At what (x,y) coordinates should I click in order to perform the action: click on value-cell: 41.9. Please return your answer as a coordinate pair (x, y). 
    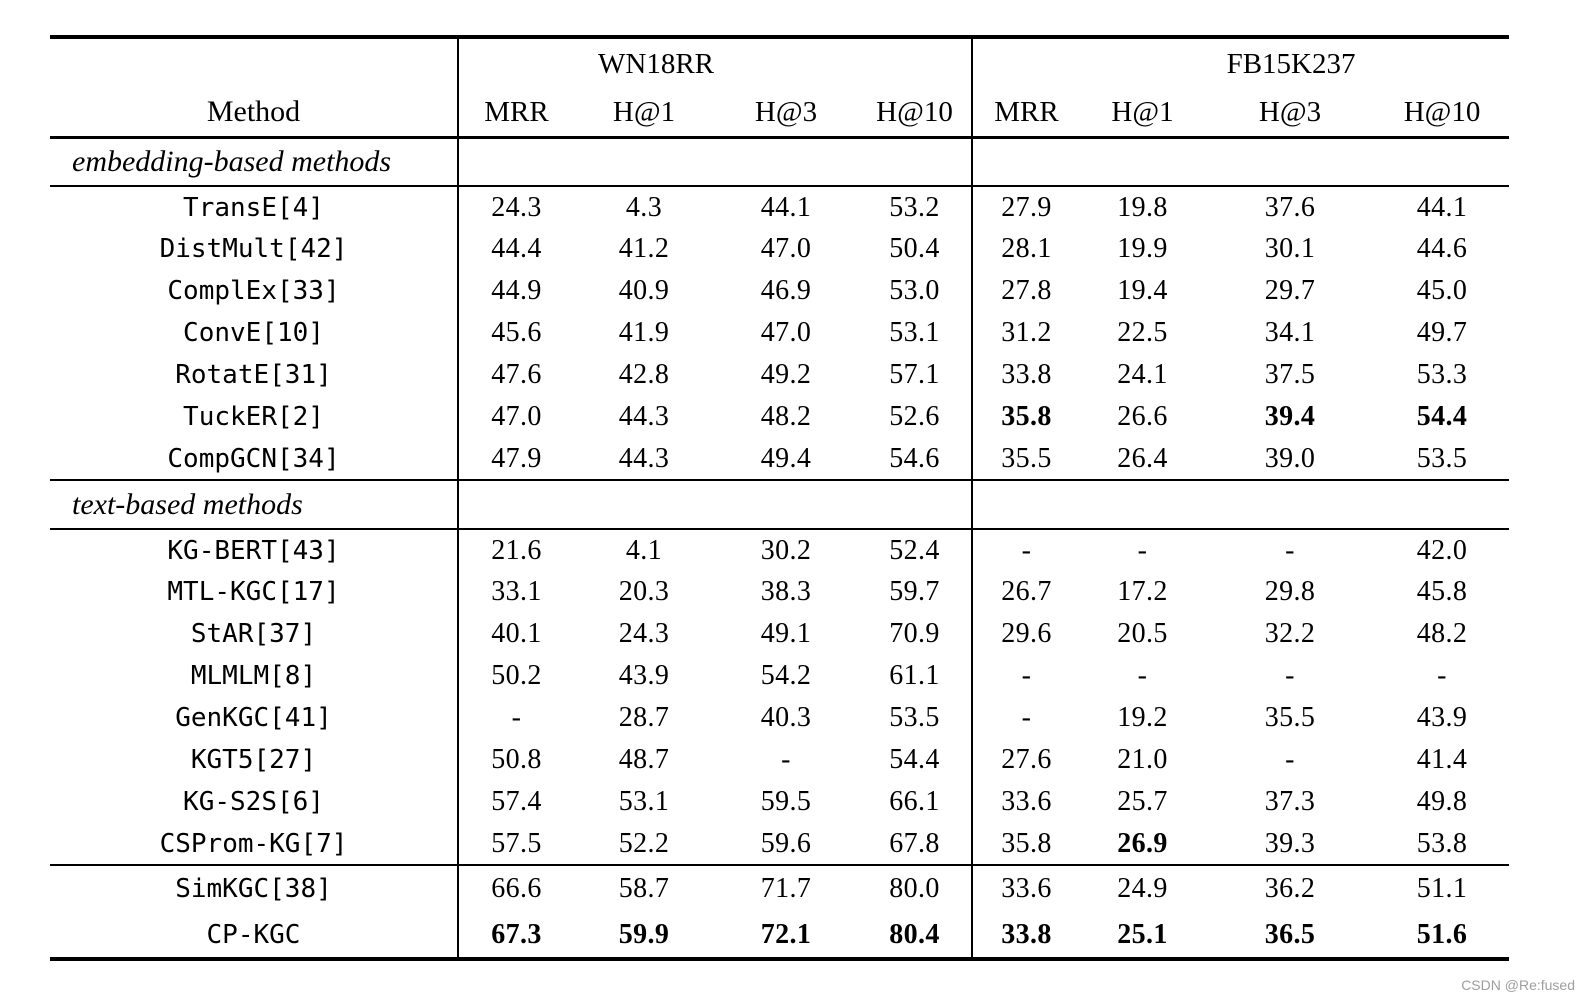
    Looking at the image, I should click on (644, 332).